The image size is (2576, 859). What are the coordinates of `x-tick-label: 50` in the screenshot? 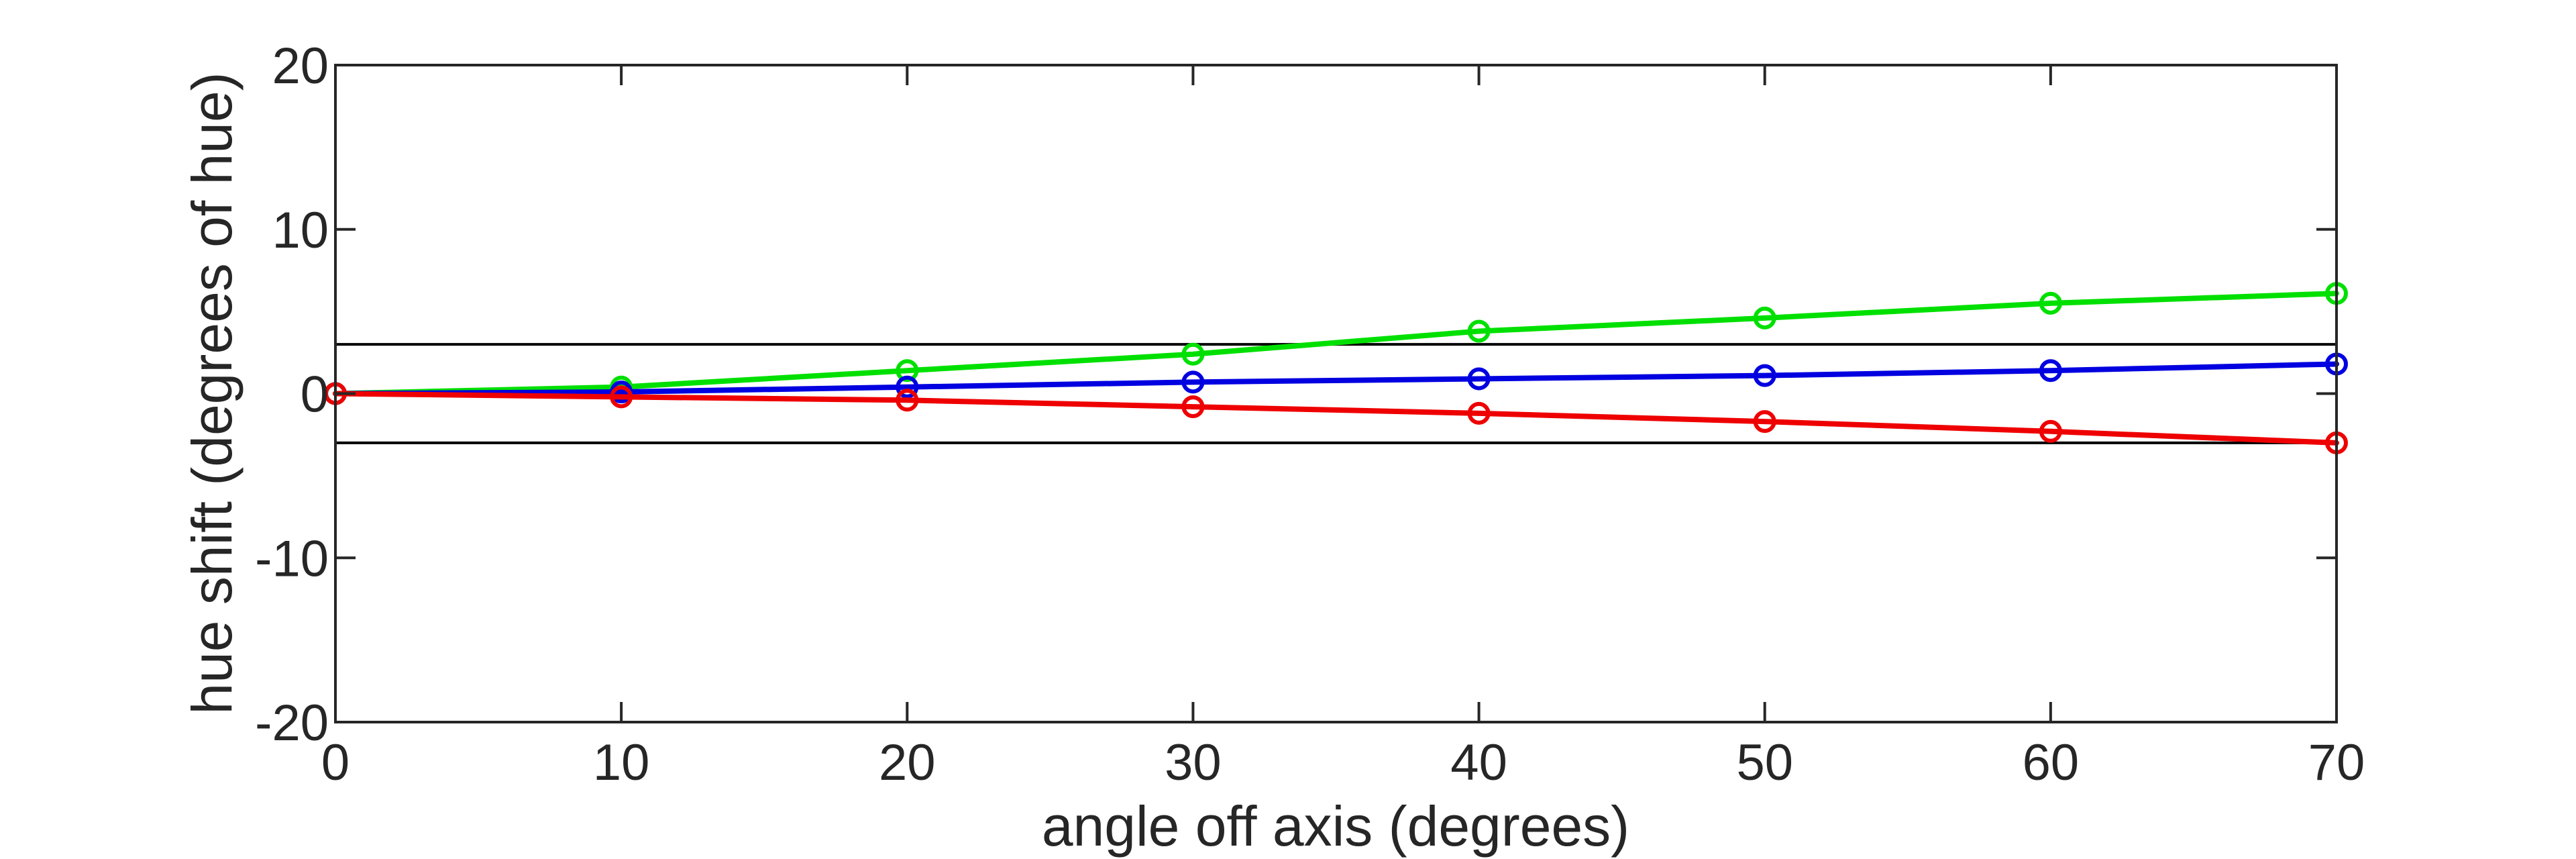 It's located at (1764, 762).